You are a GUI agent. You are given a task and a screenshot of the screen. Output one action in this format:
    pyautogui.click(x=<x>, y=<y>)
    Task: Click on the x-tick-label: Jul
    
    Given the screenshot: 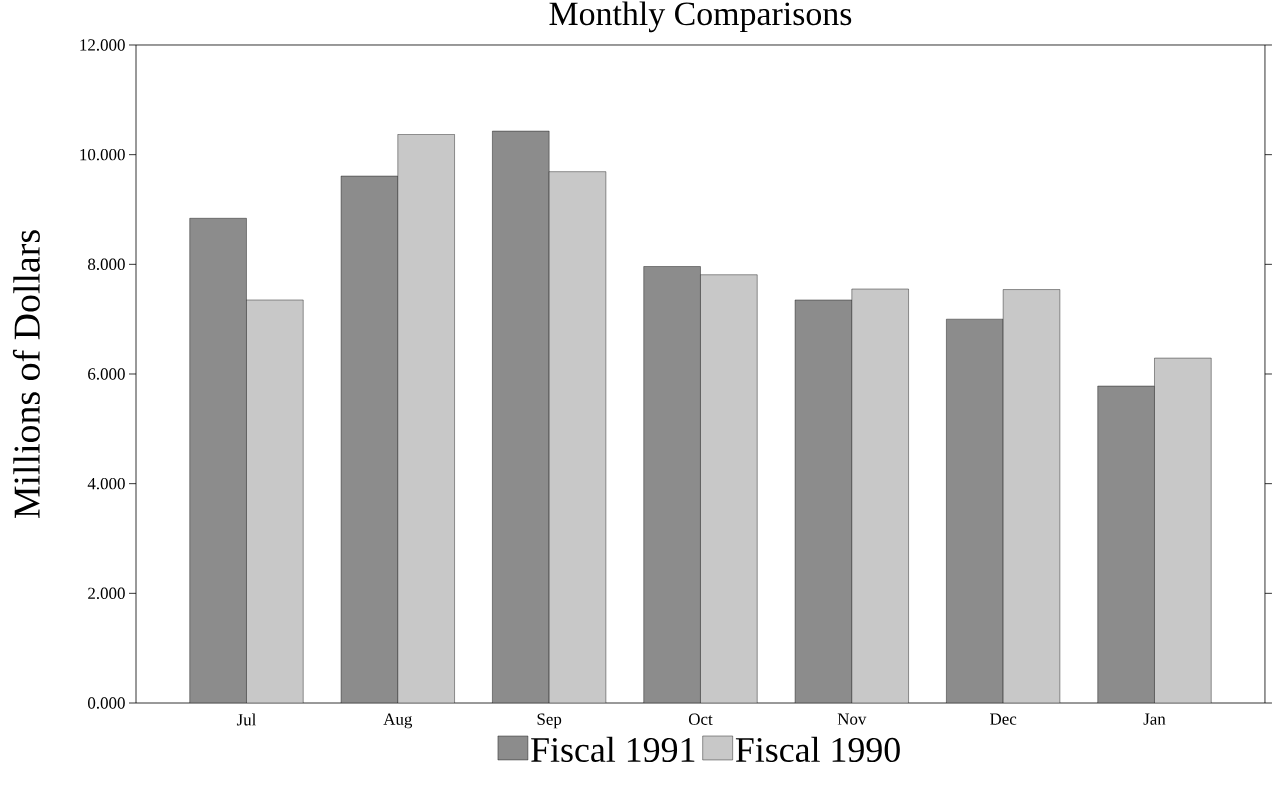 What is the action you would take?
    pyautogui.click(x=246, y=719)
    